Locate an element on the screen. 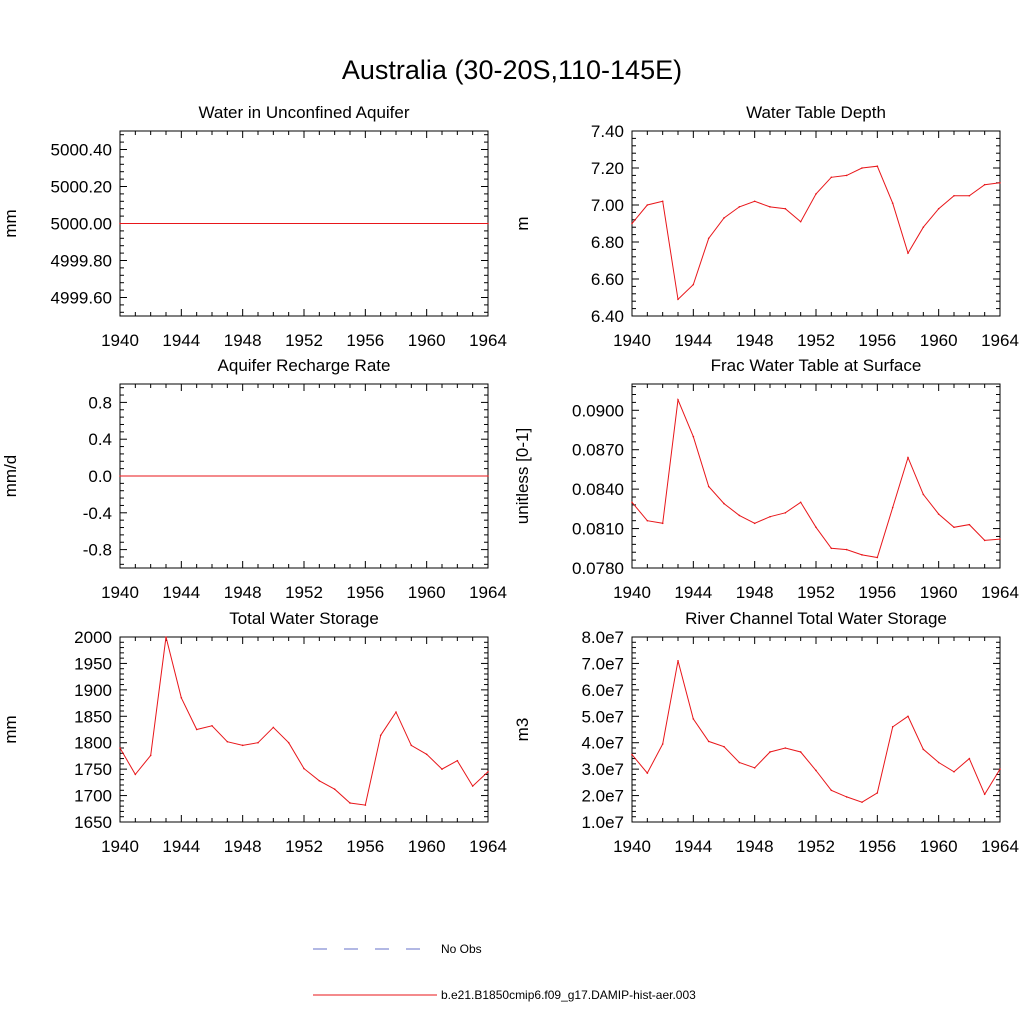  y-tick-label: 7.00 is located at coordinates (607, 205).